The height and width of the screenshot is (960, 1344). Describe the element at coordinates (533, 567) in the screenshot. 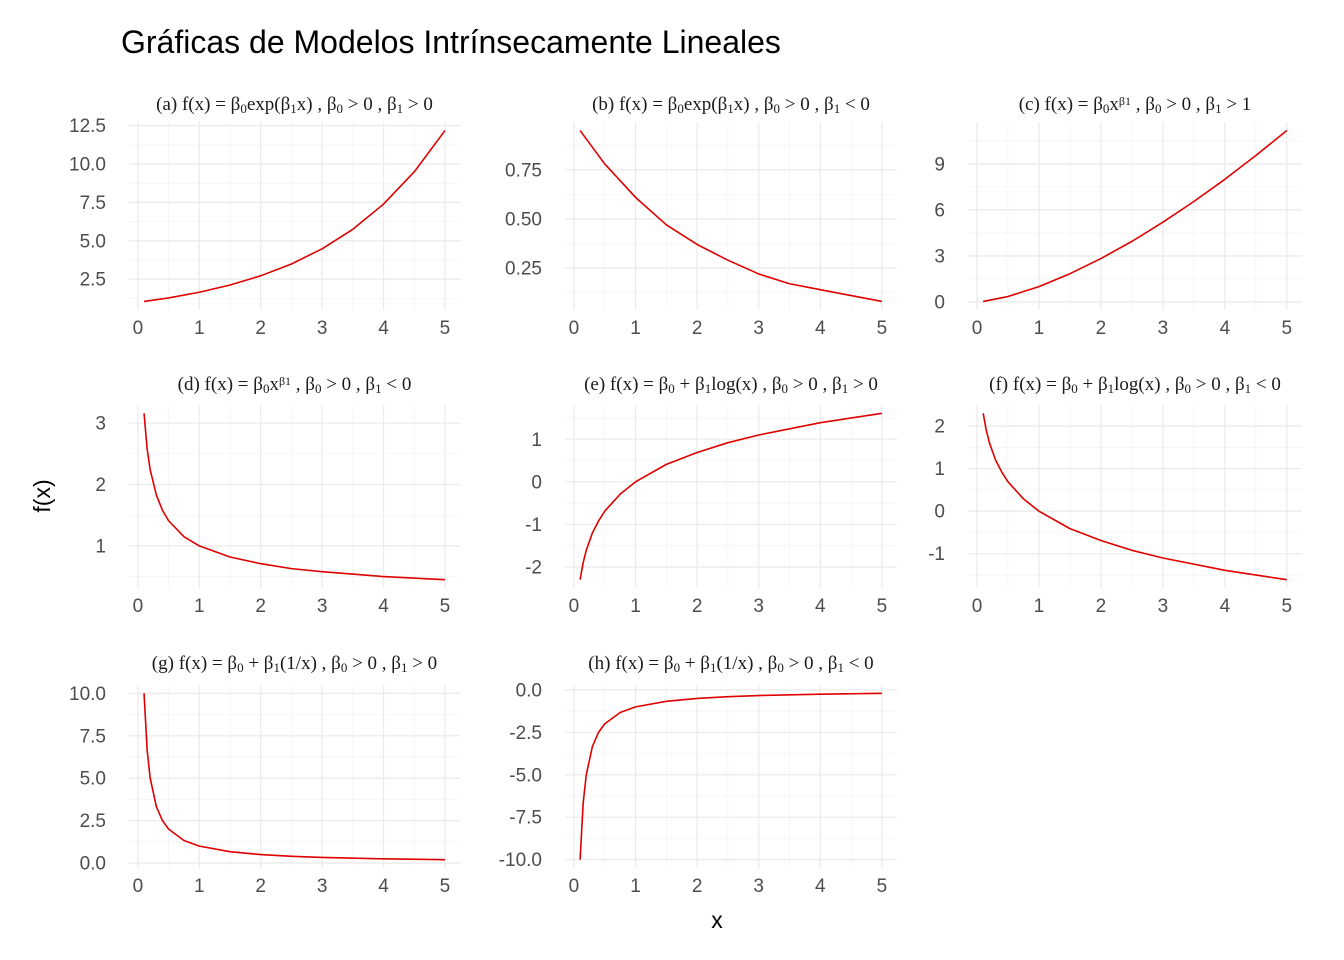

I see `y-tick-label: -2` at that location.